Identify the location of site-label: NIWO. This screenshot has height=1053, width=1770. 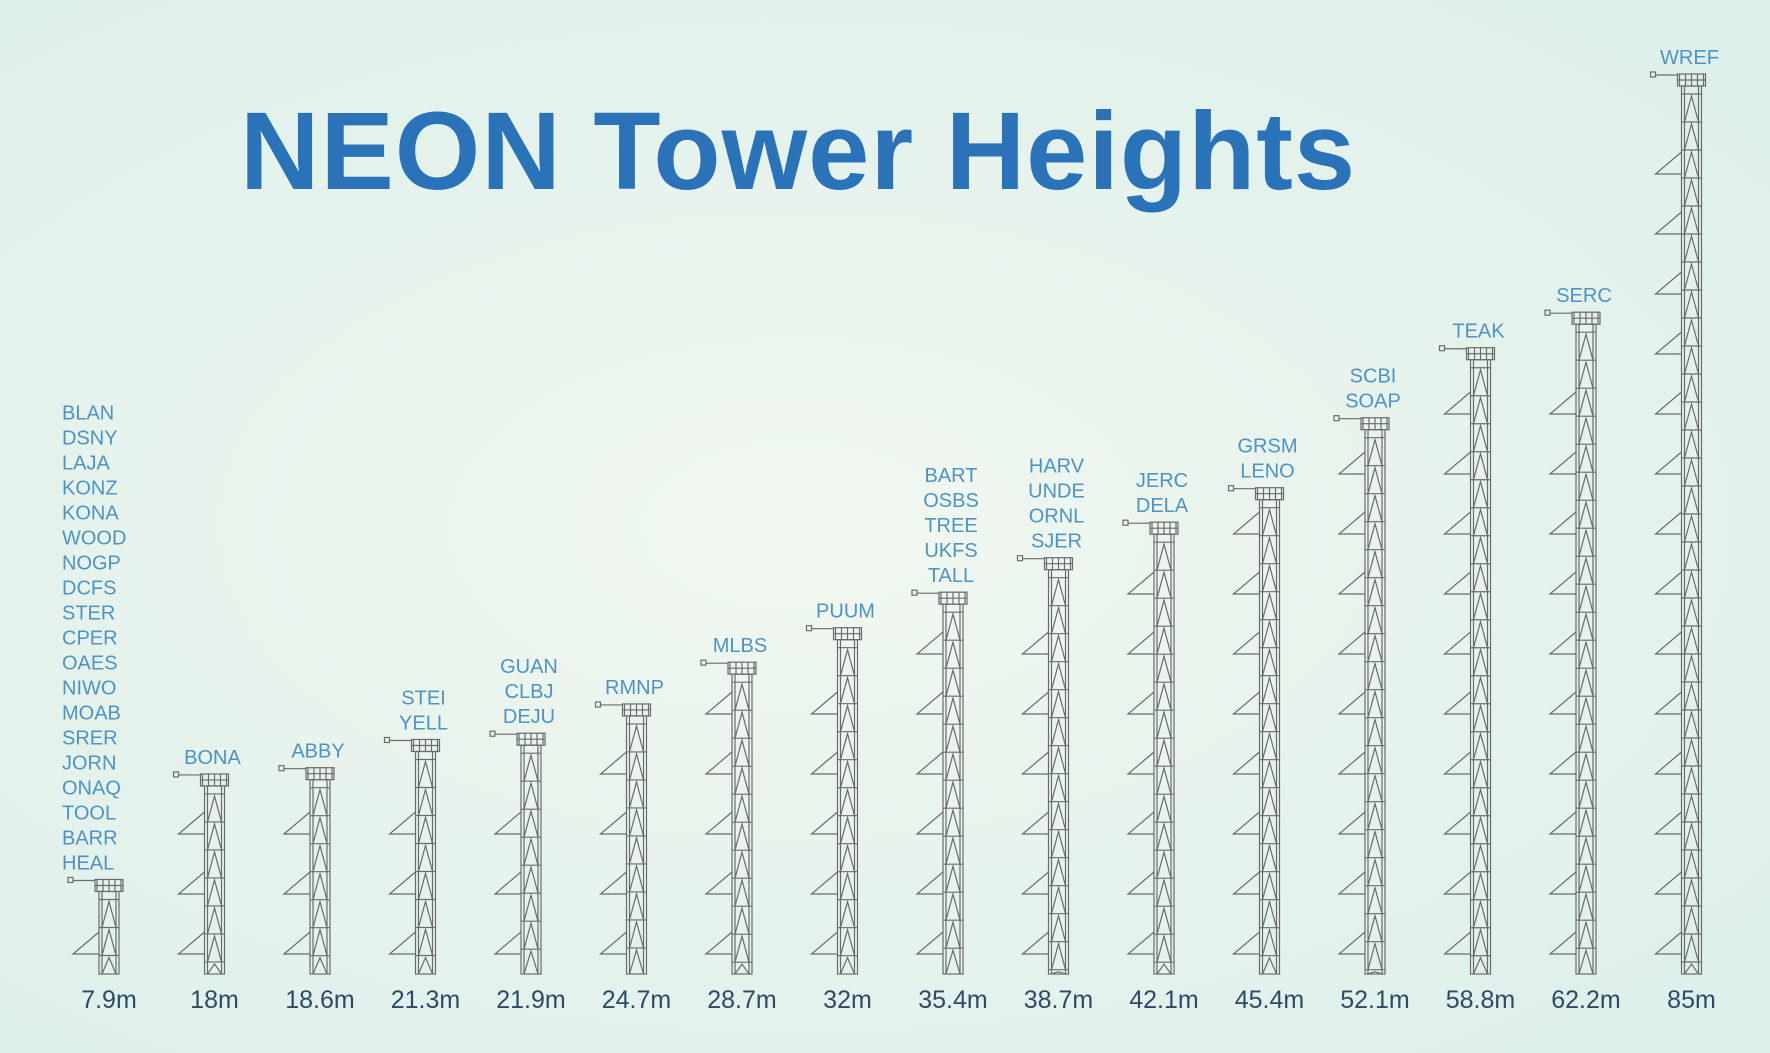
(89, 688).